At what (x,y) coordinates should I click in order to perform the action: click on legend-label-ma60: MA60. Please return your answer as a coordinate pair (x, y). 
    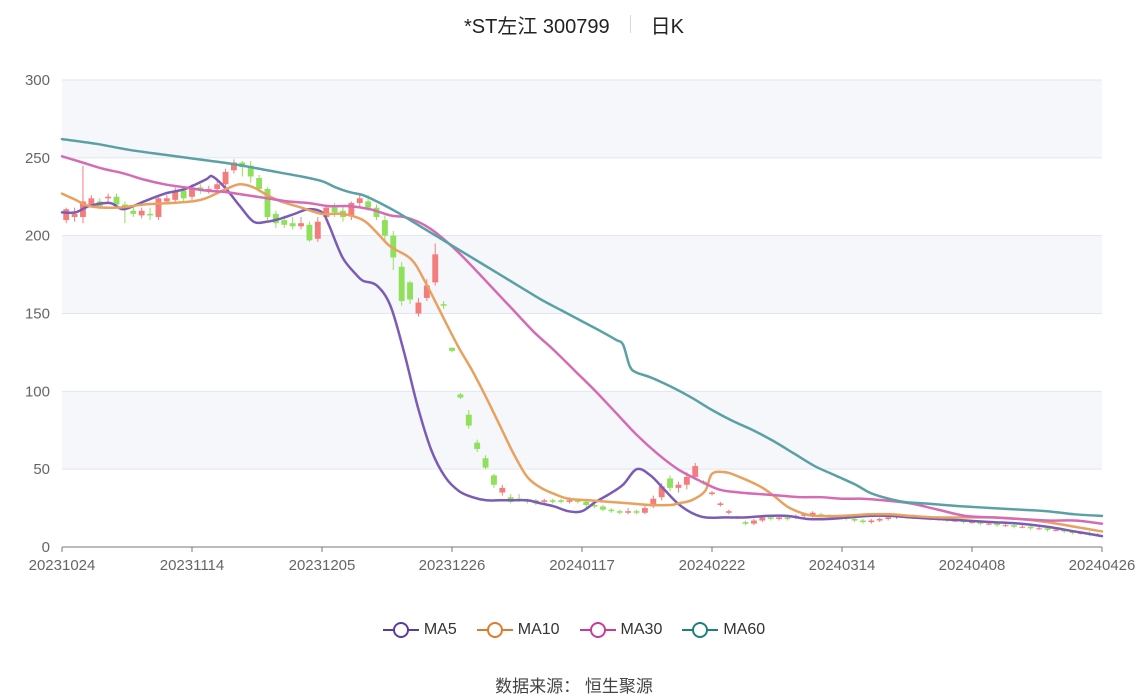
    Looking at the image, I should click on (744, 629).